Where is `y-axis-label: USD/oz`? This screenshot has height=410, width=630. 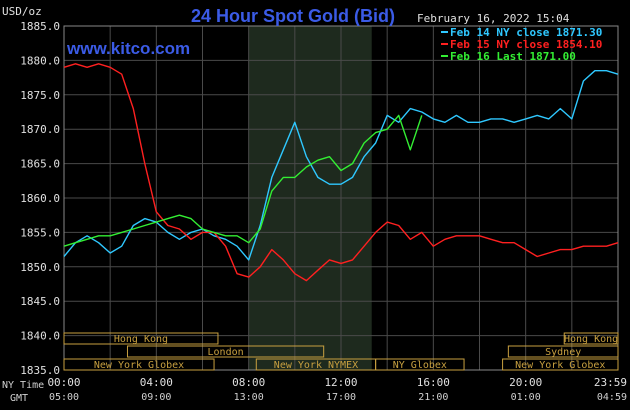
y-axis-label: USD/oz is located at coordinates (22, 11).